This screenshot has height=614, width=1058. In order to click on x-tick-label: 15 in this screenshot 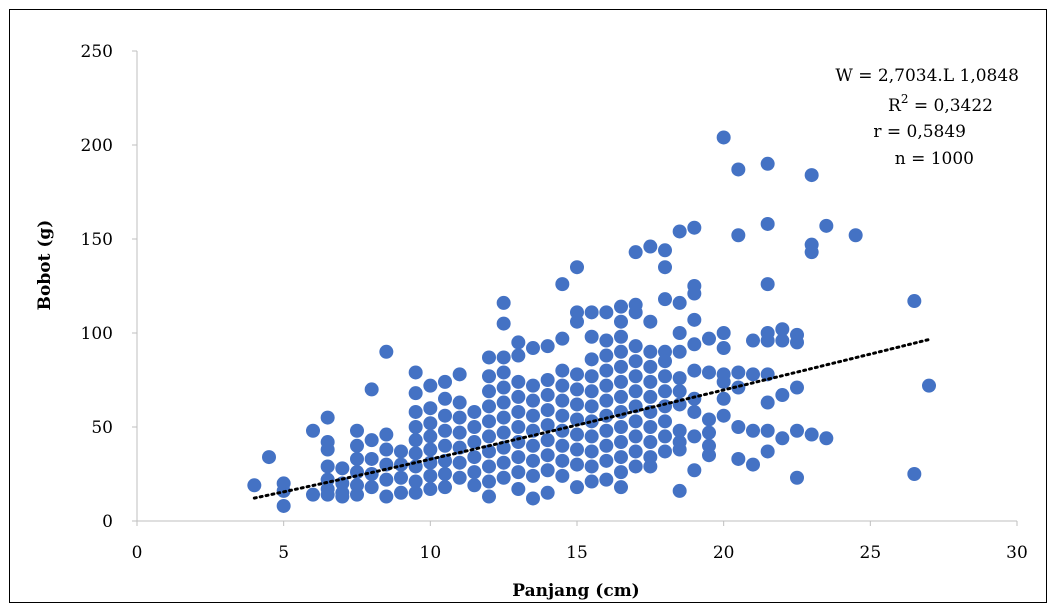, I will do `click(577, 553)`.